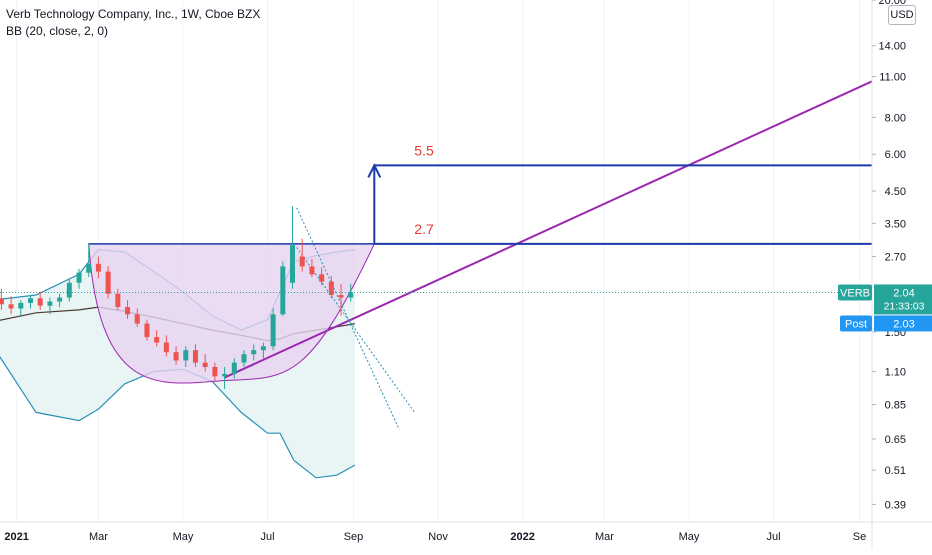  What do you see at coordinates (354, 537) in the screenshot?
I see `x-tick-label: Sep` at bounding box center [354, 537].